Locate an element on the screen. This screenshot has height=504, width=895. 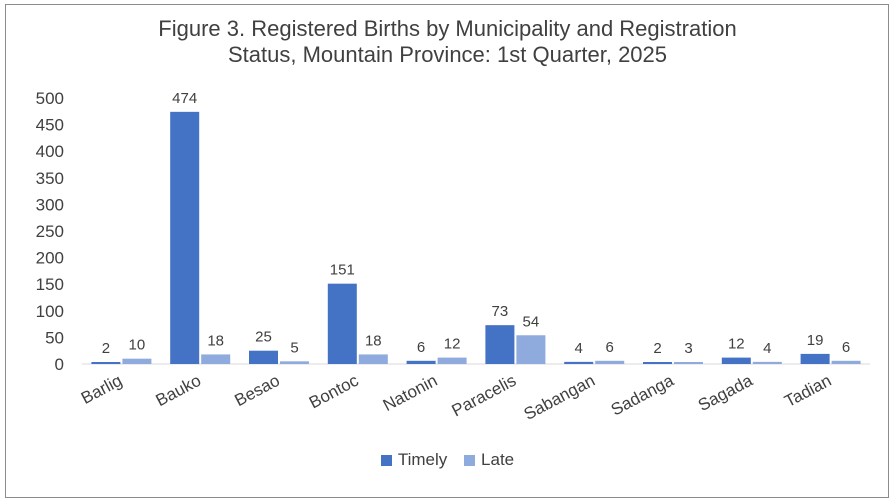
bar-timely-natonin is located at coordinates (421, 362).